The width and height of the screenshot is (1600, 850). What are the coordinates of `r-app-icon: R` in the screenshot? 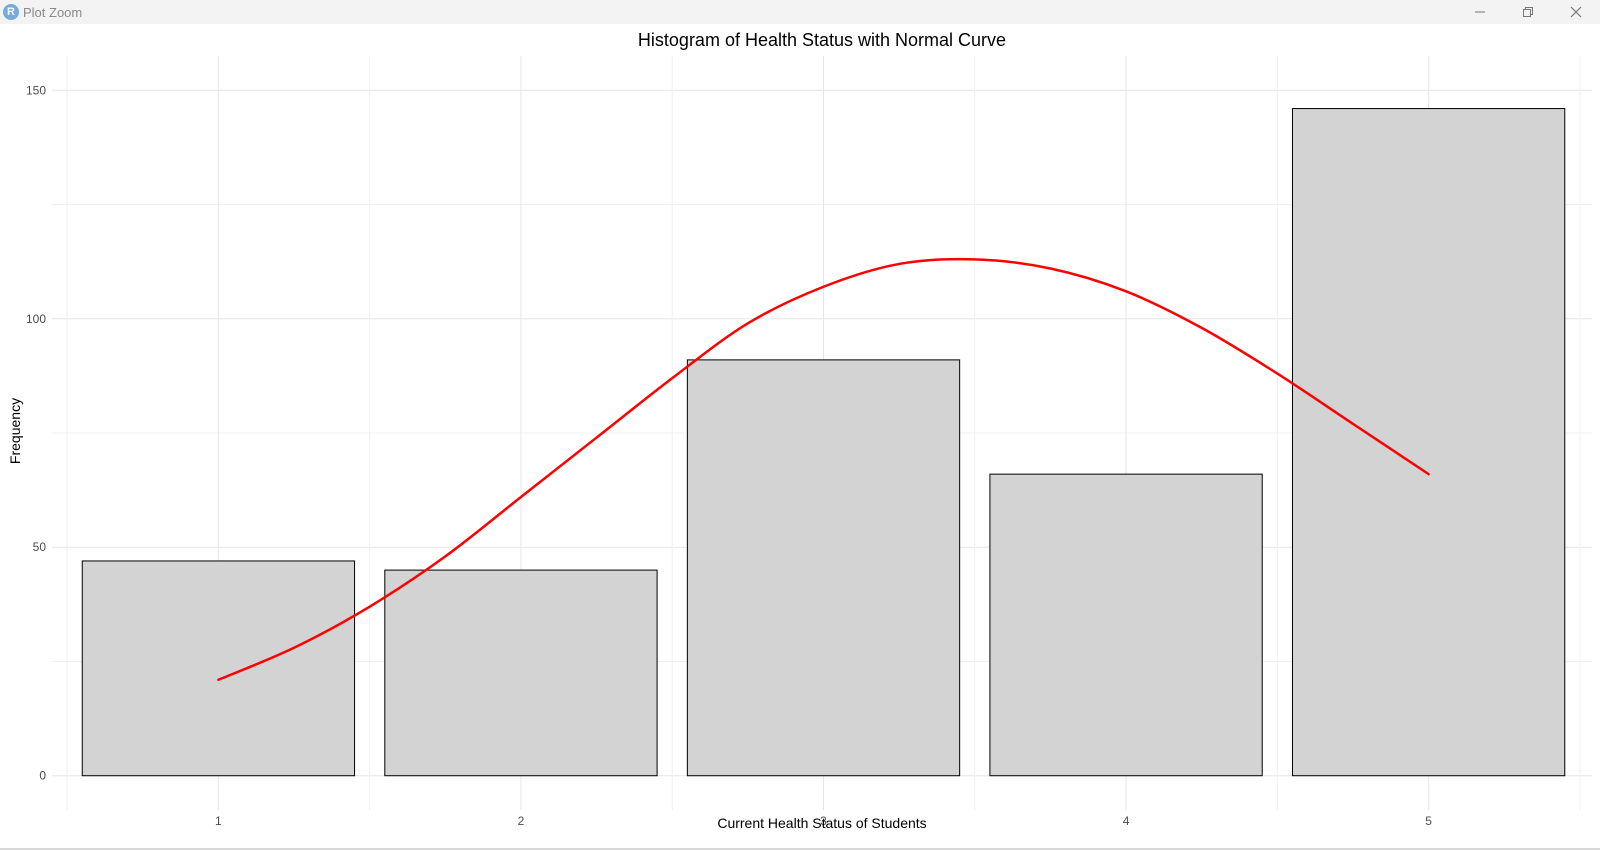 It's located at (11, 12).